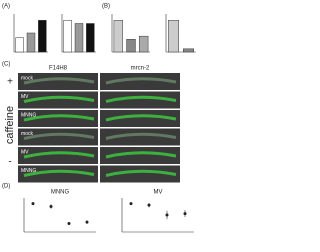 The width and height of the screenshot is (320, 252). Describe the element at coordinates (60, 193) in the screenshot. I see `chart-title: MNNG` at that location.